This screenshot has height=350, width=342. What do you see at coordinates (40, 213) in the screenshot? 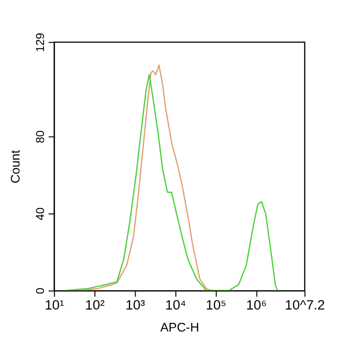
I see `y-tick-label: 40` at bounding box center [40, 213].